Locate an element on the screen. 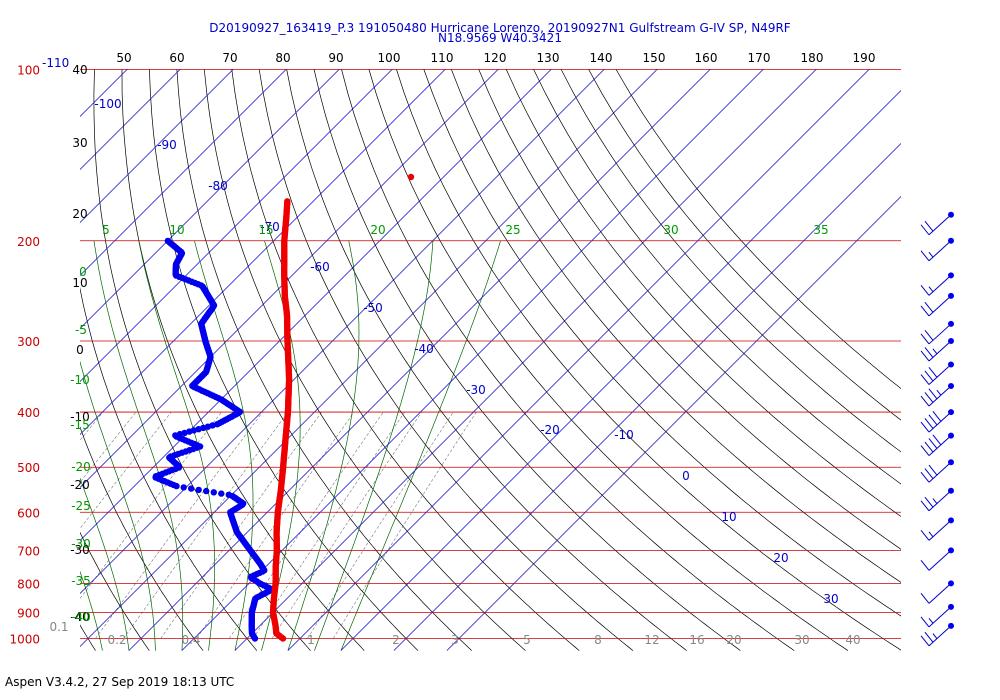 The image size is (1000, 700). pressure-label: 500 is located at coordinates (28, 468).